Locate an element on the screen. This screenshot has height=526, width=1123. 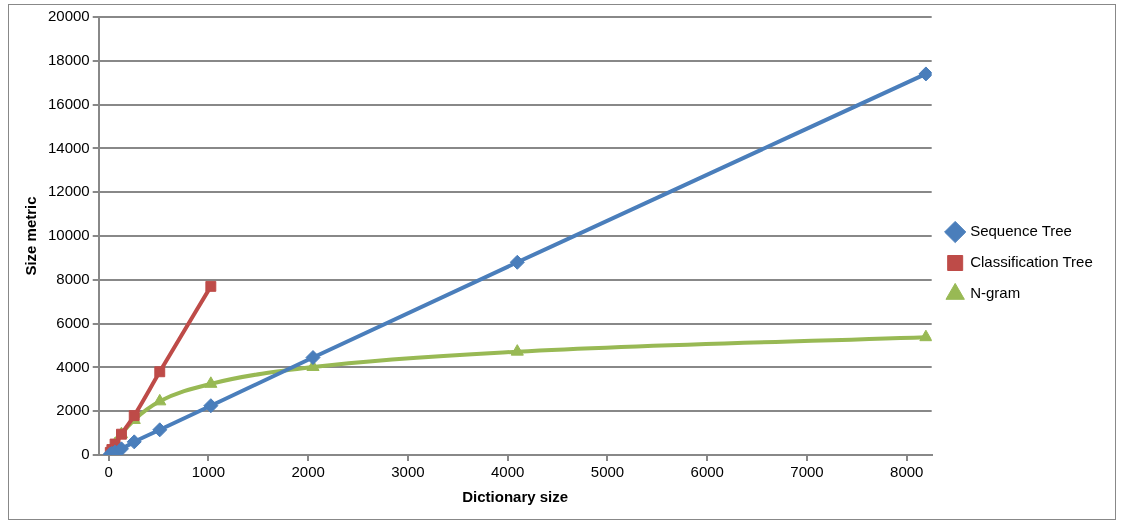
legend-label: Sequence Tree is located at coordinates (1021, 231).